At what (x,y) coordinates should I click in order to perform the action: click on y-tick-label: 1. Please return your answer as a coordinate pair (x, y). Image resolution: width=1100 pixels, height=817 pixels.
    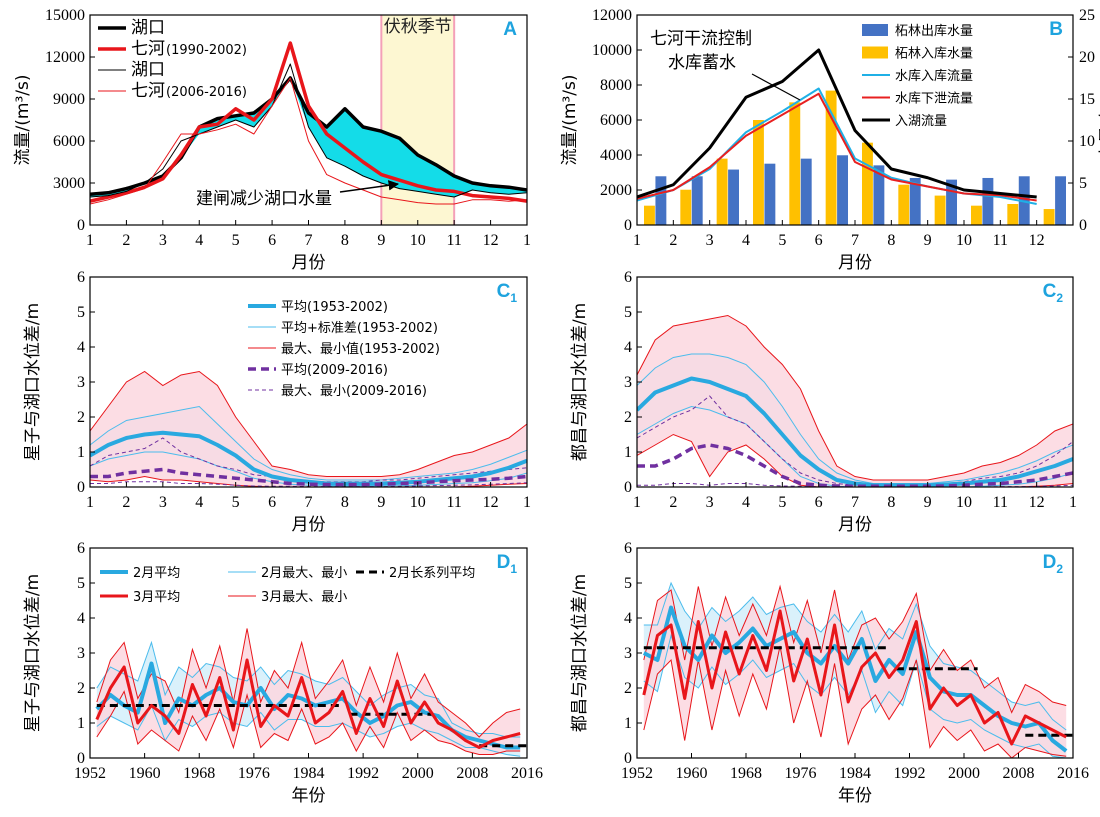
    Looking at the image, I should click on (628, 723).